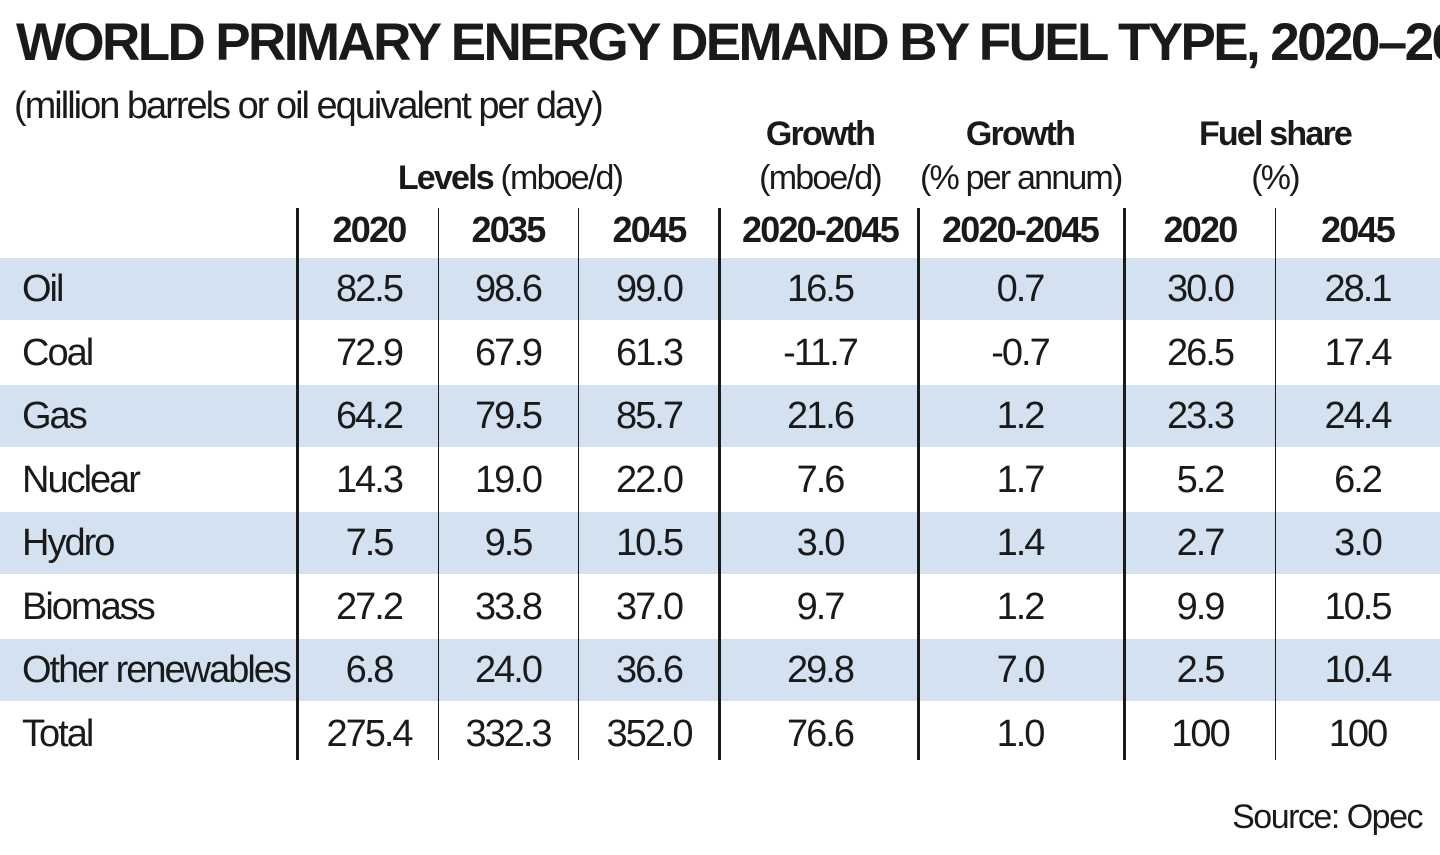 This screenshot has width=1440, height=855. Describe the element at coordinates (650, 479) in the screenshot. I see `table-cell: 22.0` at that location.